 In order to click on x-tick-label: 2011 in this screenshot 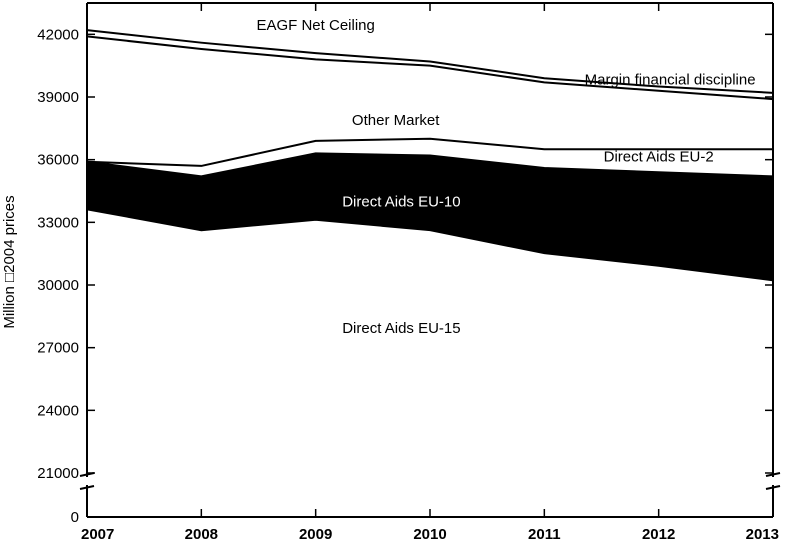, I will do `click(544, 534)`.